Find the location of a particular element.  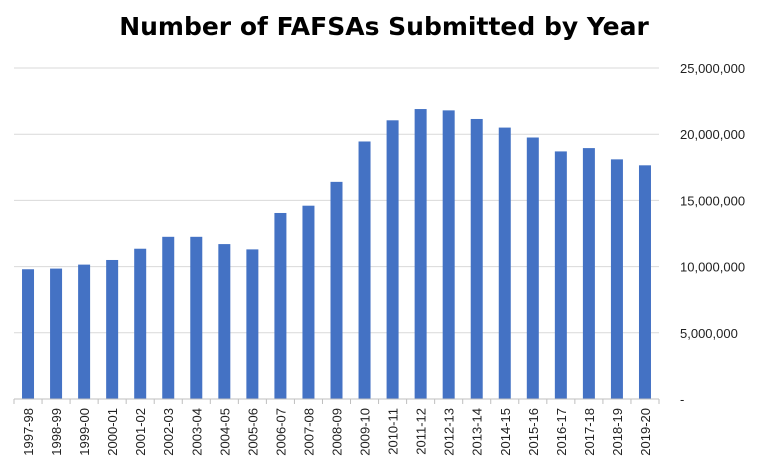

x-tick-label: 2012-13 is located at coordinates (449, 432).